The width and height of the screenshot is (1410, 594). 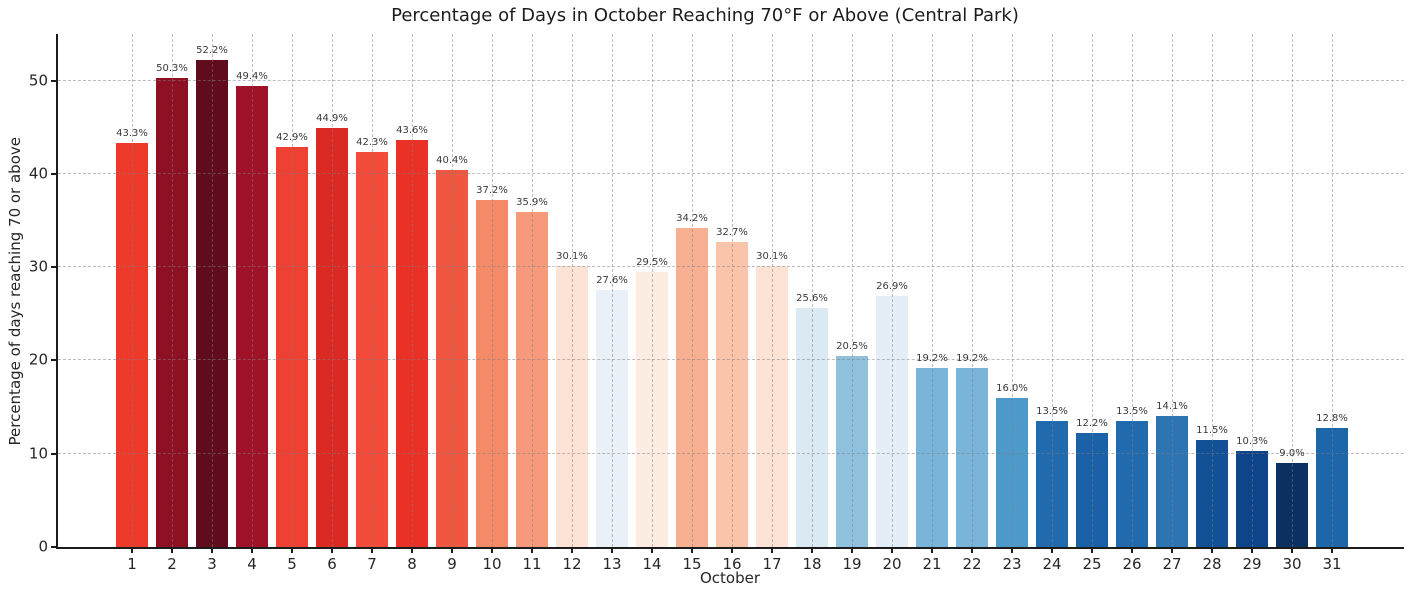 I want to click on bar-column: 42.3% 7, so click(x=372, y=303).